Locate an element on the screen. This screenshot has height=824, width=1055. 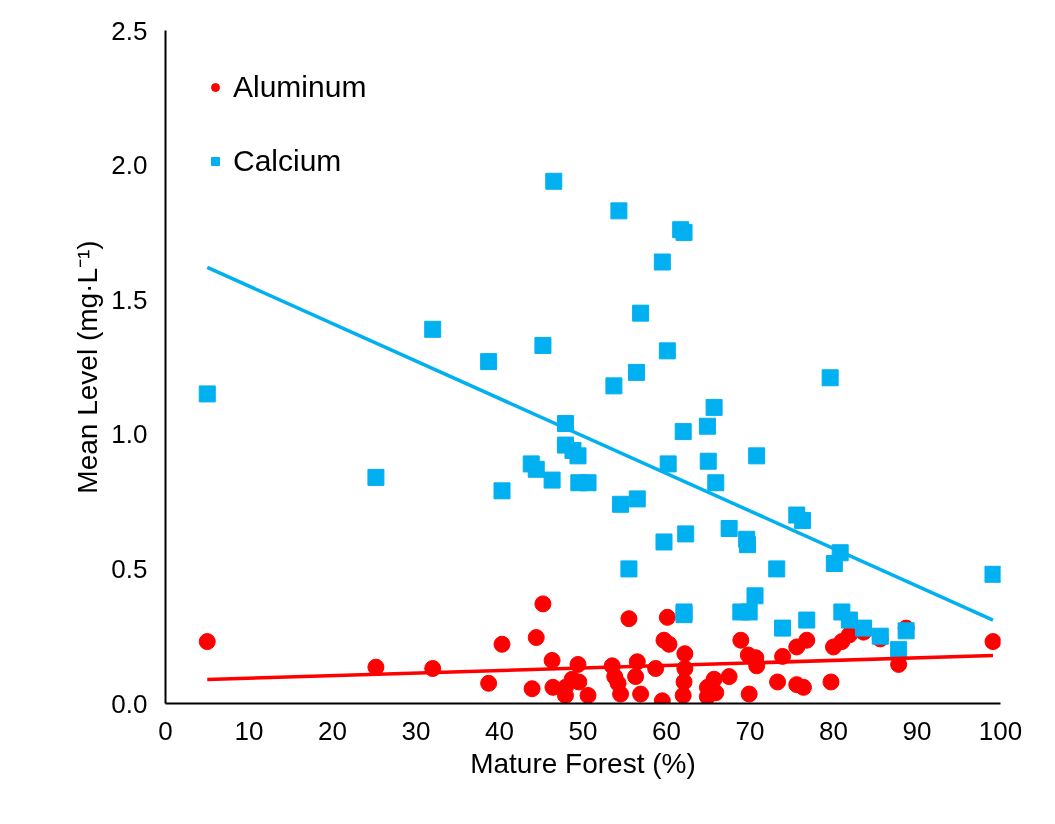
y-tick-label: 1.5 is located at coordinates (129, 299).